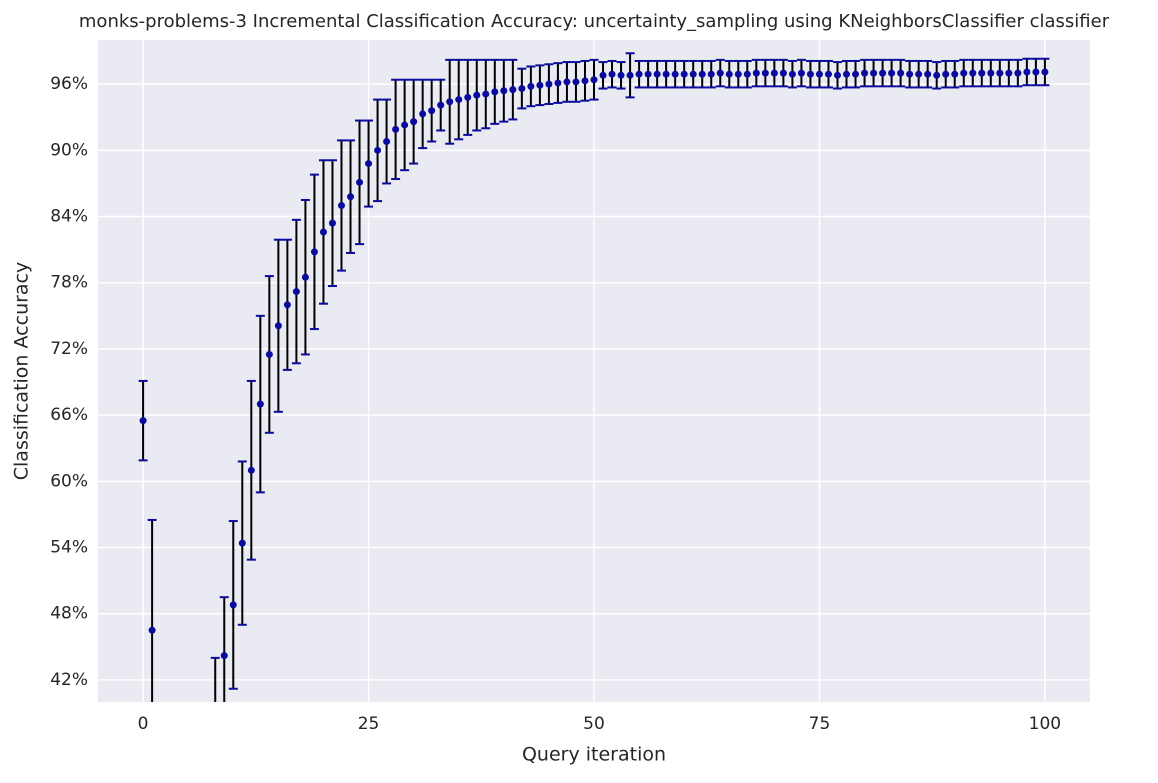  Describe the element at coordinates (22, 371) in the screenshot. I see `y-axis-label: Classification Accuracy` at that location.